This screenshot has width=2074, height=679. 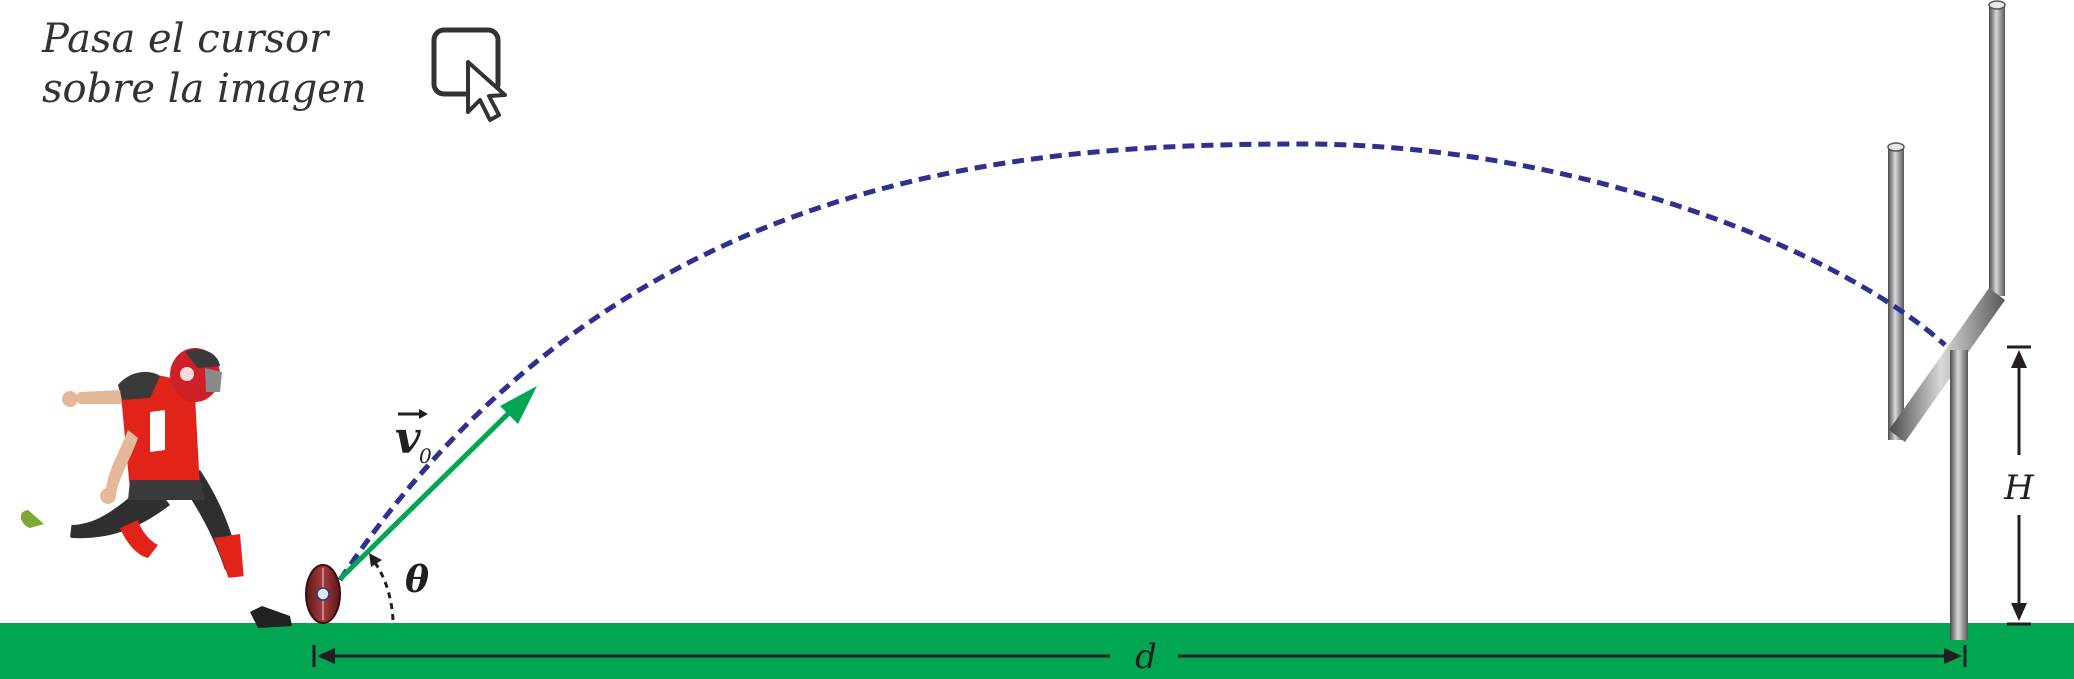 What do you see at coordinates (323, 594) in the screenshot?
I see `football-icon` at bounding box center [323, 594].